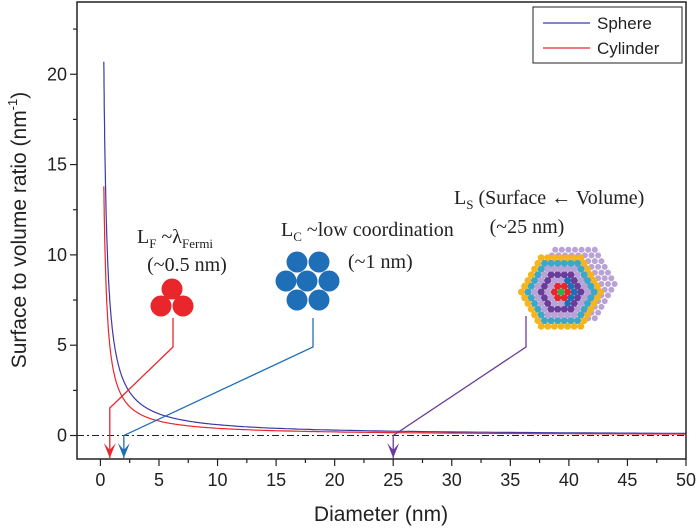 The image size is (700, 529). Describe the element at coordinates (549, 212) in the screenshot. I see `annotation-surface: LS (Surface ← Volume) (~25 nm)` at that location.